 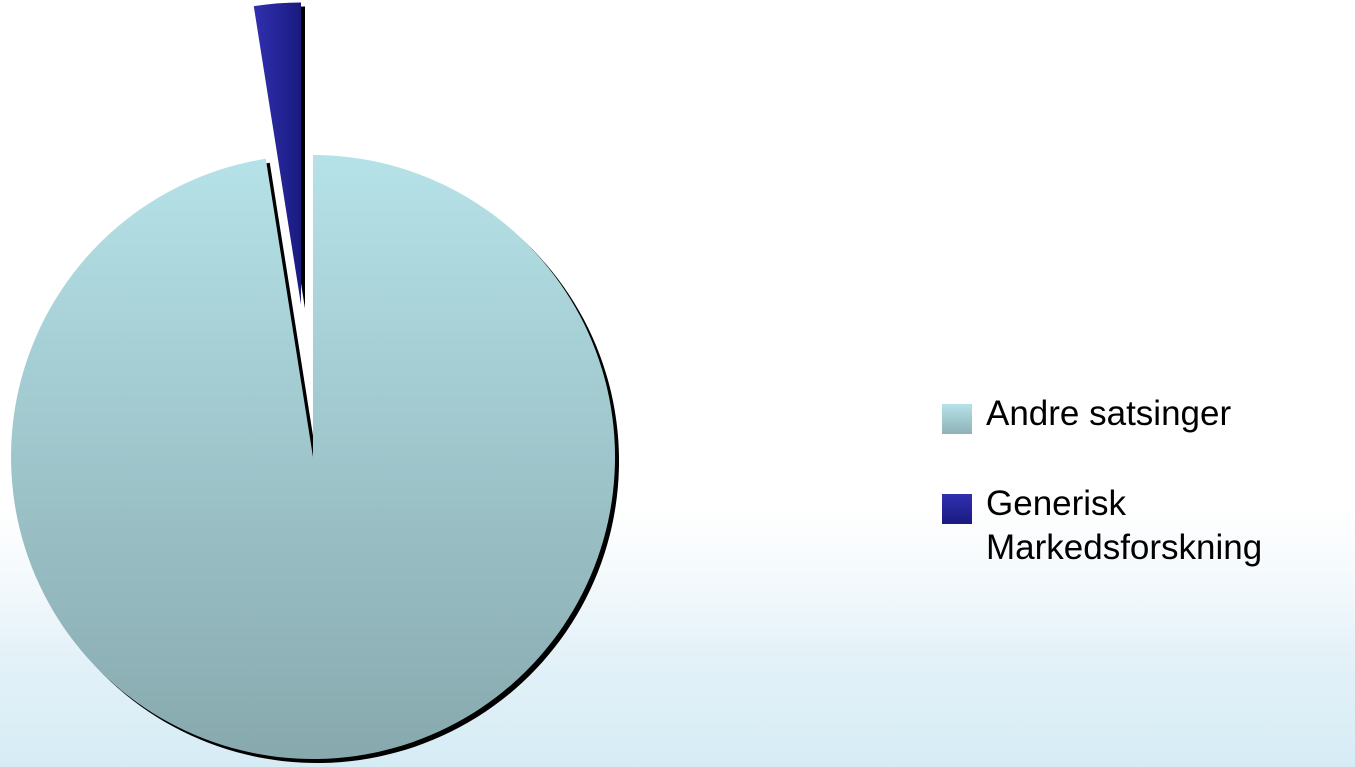 What do you see at coordinates (957, 509) in the screenshot?
I see `legend-swatch-generisk-markedsforskning` at bounding box center [957, 509].